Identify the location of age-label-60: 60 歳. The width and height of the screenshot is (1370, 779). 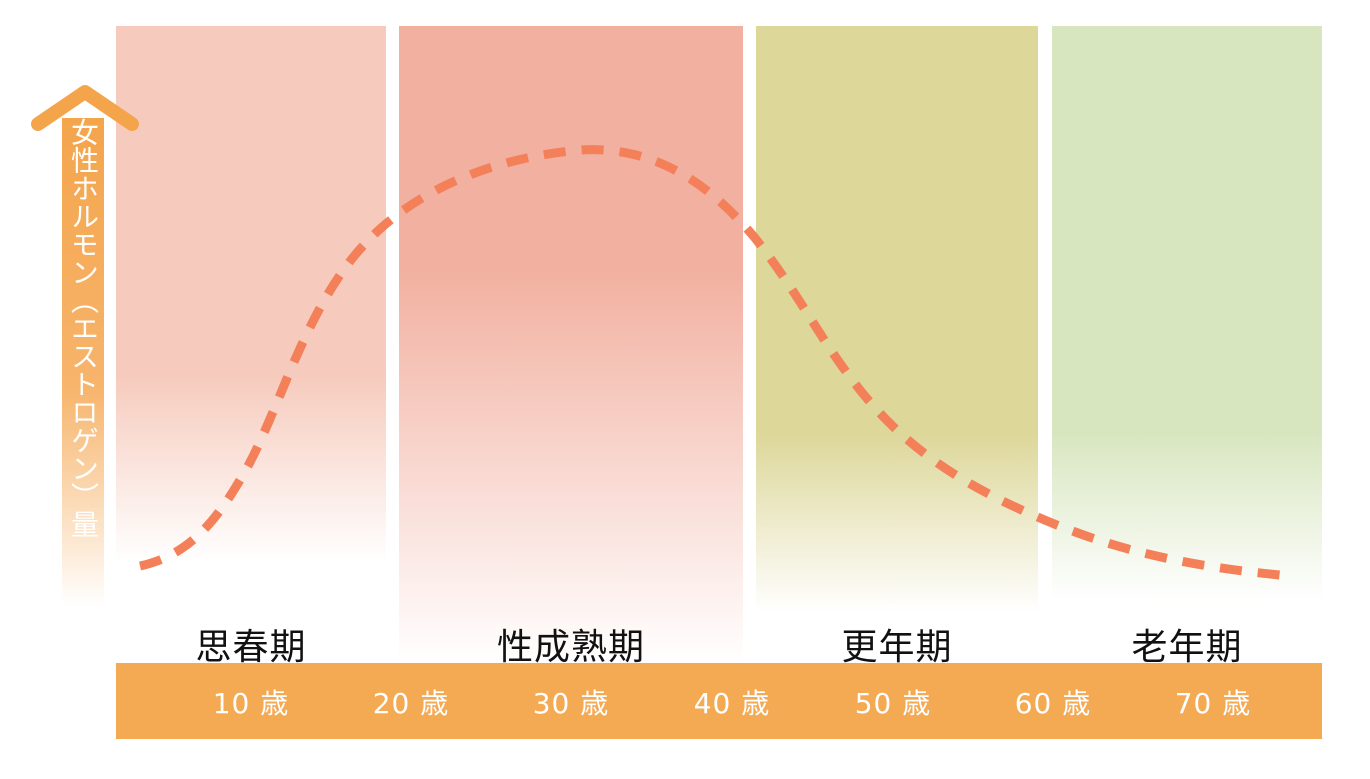
(1053, 703).